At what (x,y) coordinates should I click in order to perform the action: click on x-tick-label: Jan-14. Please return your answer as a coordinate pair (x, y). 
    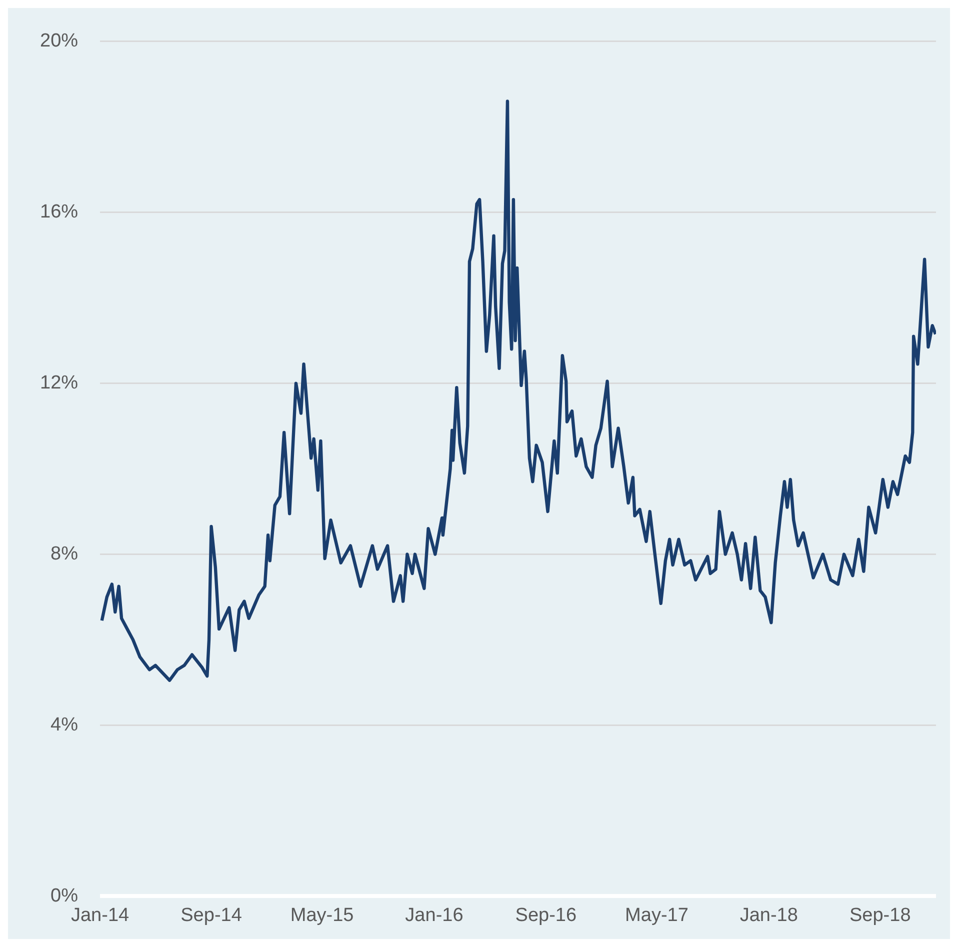
    Looking at the image, I should click on (100, 915).